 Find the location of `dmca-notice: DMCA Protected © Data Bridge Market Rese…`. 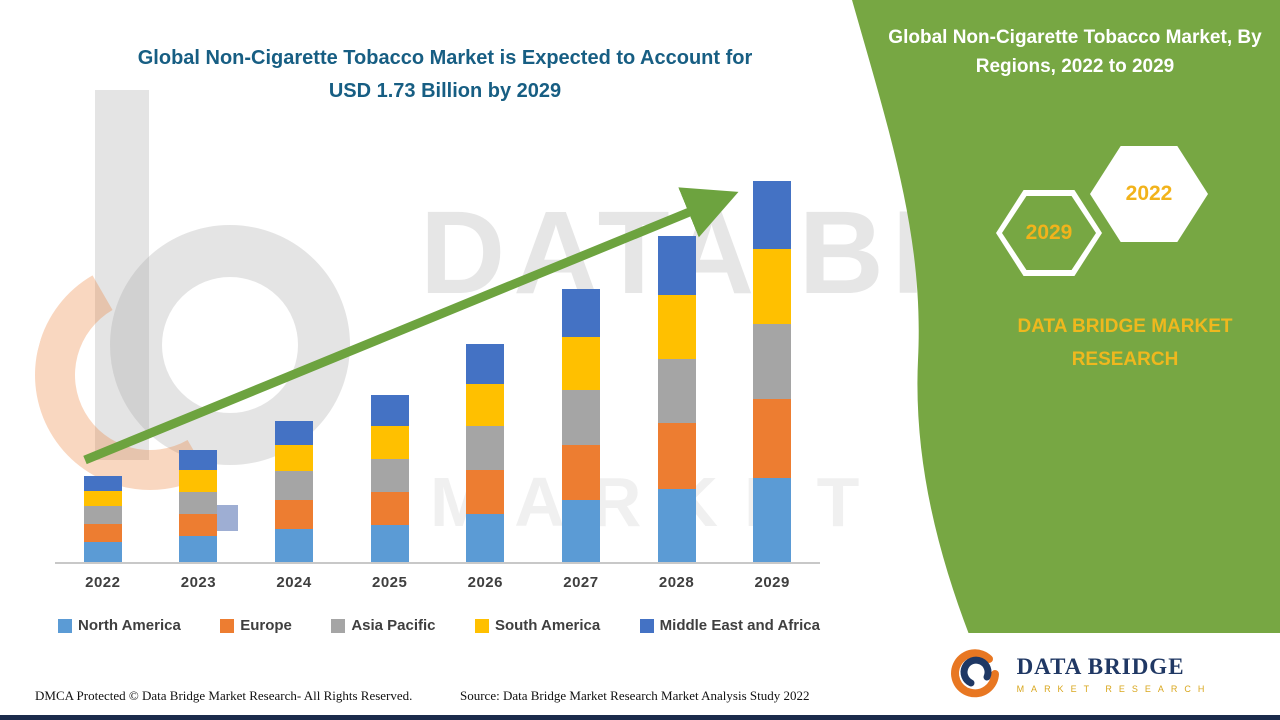

dmca-notice: DMCA Protected © Data Bridge Market Rese… is located at coordinates (224, 695).